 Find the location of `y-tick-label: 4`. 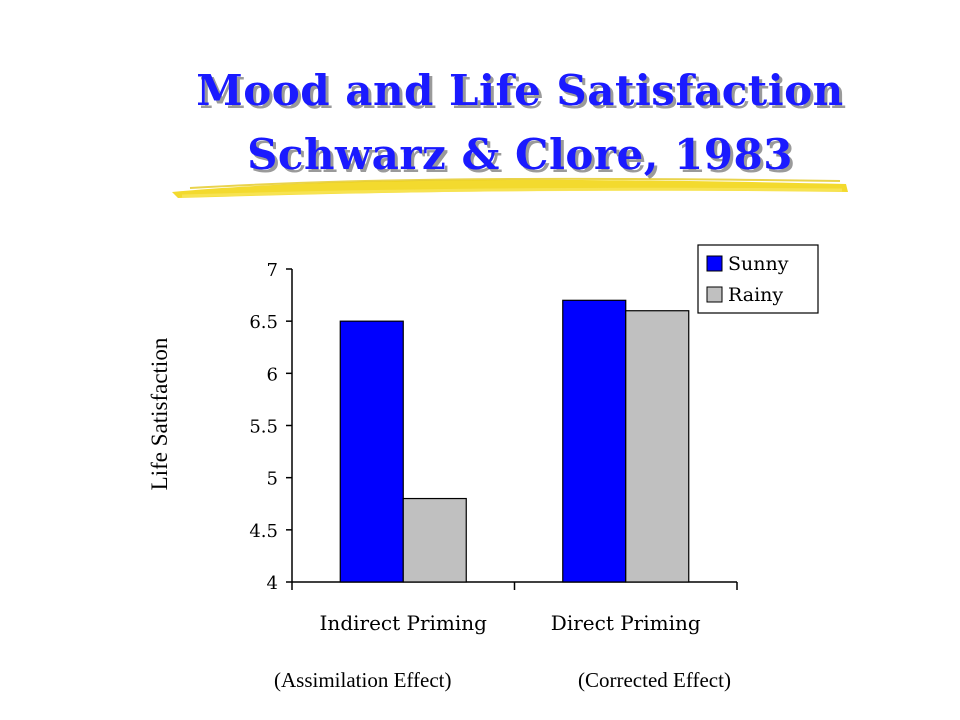

y-tick-label: 4 is located at coordinates (272, 583).